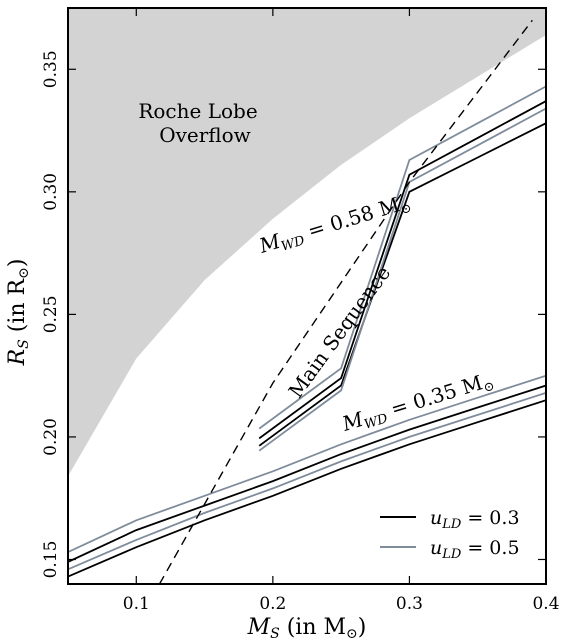  Describe the element at coordinates (489, 388) in the screenshot. I see `group-label-035-sun: ⊙` at that location.